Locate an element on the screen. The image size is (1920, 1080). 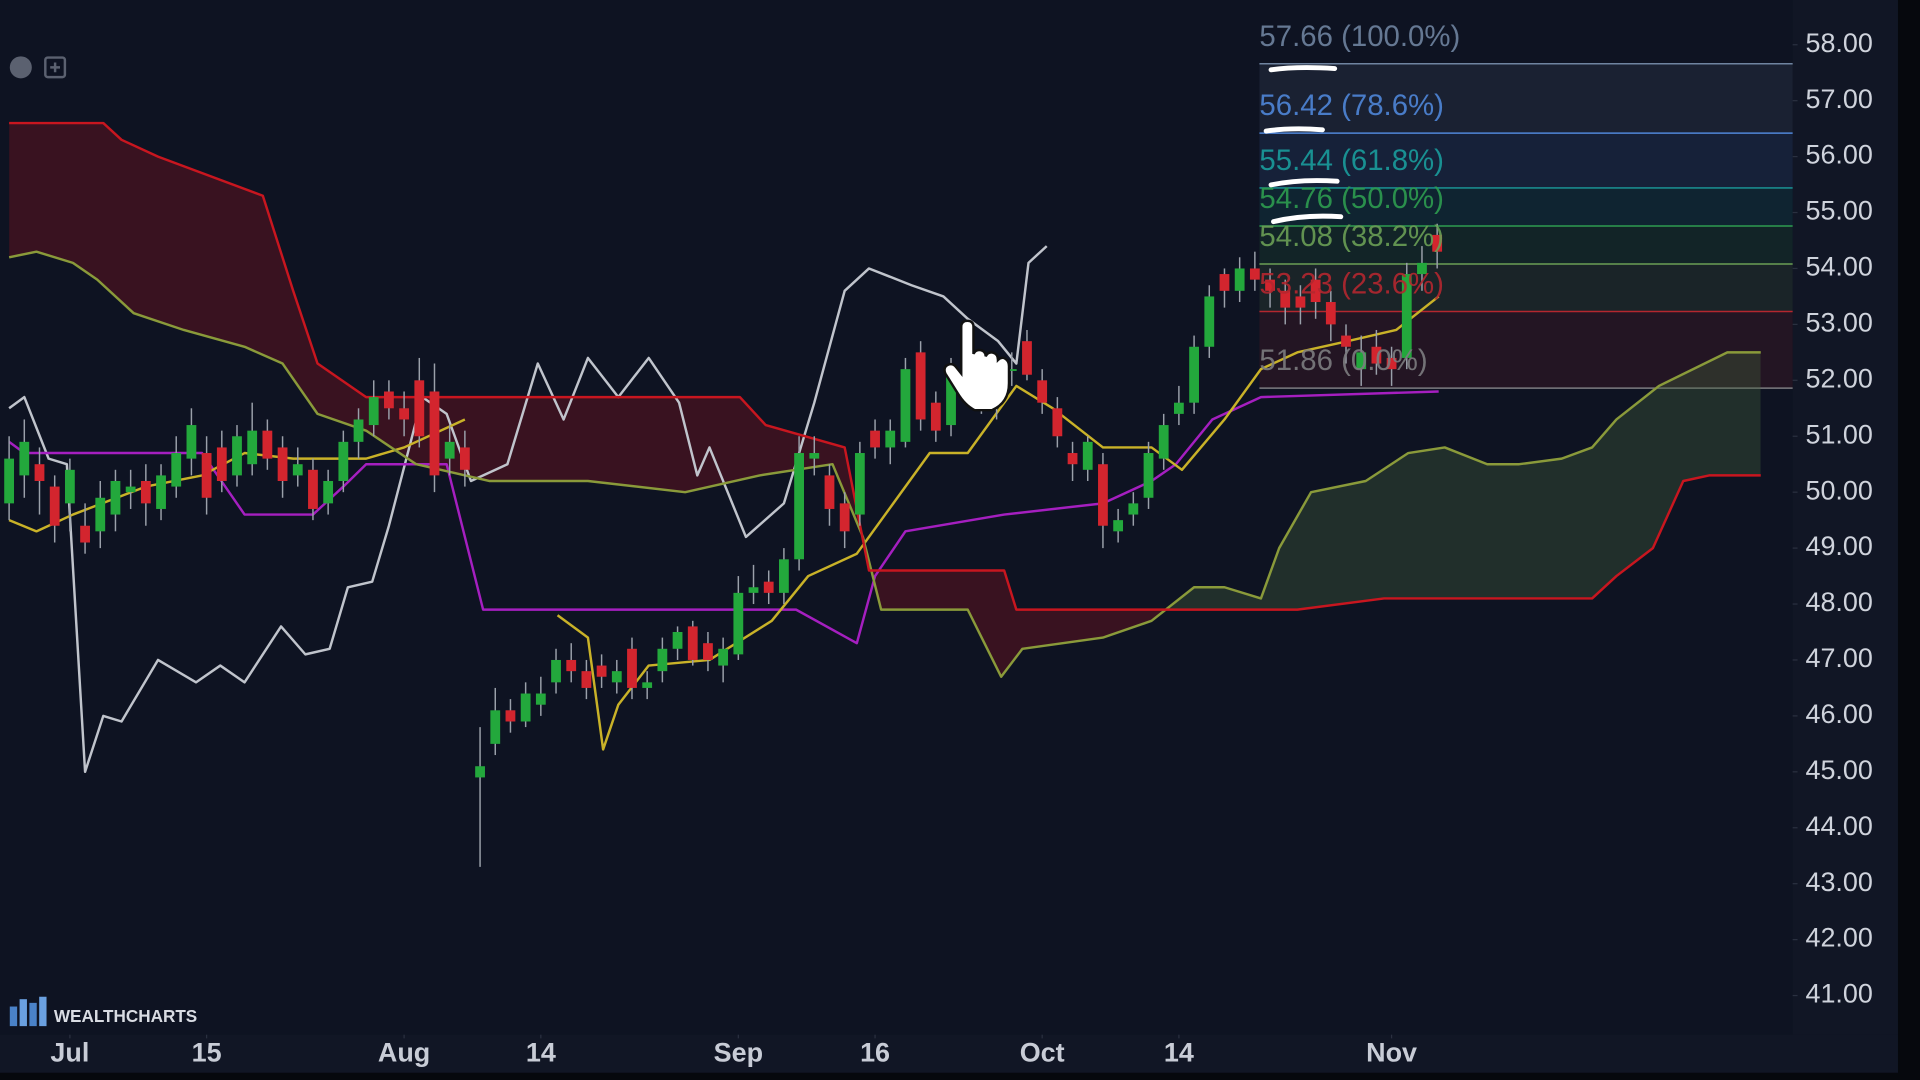
y-tick-label: 49.00 is located at coordinates (1838, 546).